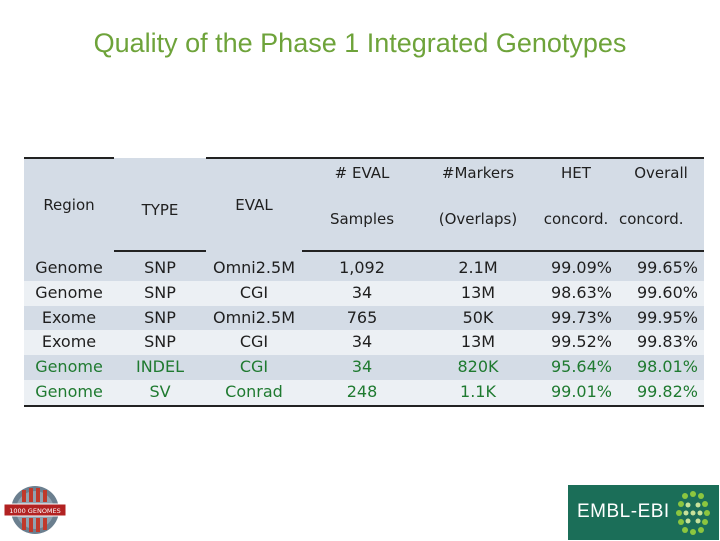 The width and height of the screenshot is (720, 541). I want to click on cell-het: 98.63%, so click(576, 293).